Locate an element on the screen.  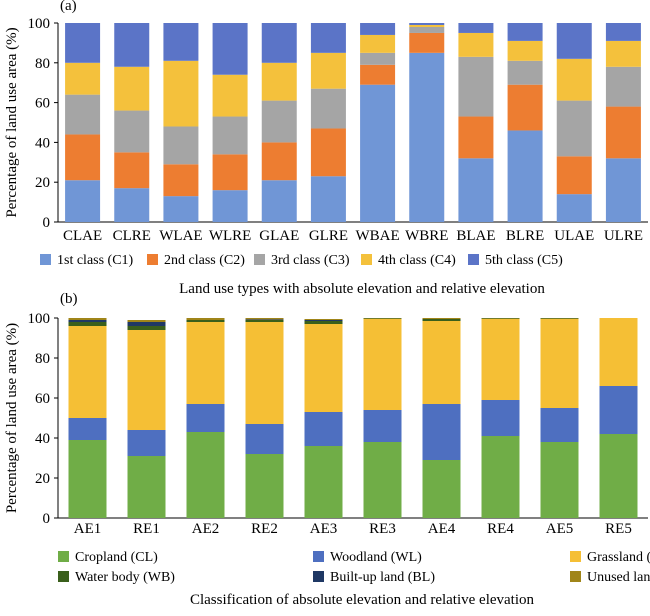
legend-label: Water body (WB) is located at coordinates (125, 577).